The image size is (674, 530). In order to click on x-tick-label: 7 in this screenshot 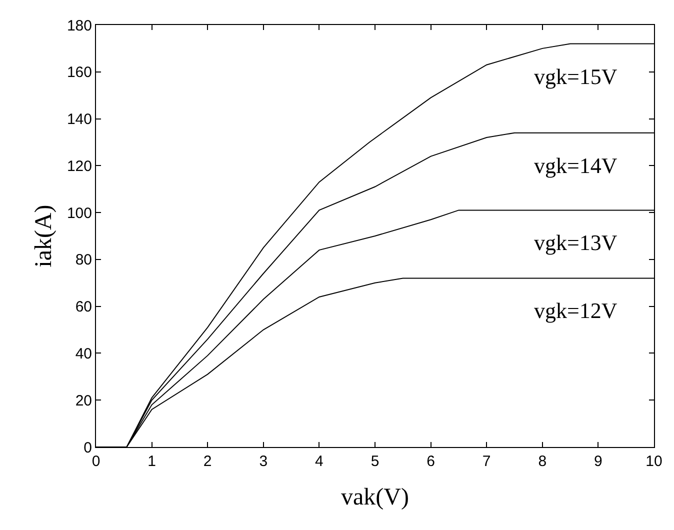, I will do `click(486, 461)`.